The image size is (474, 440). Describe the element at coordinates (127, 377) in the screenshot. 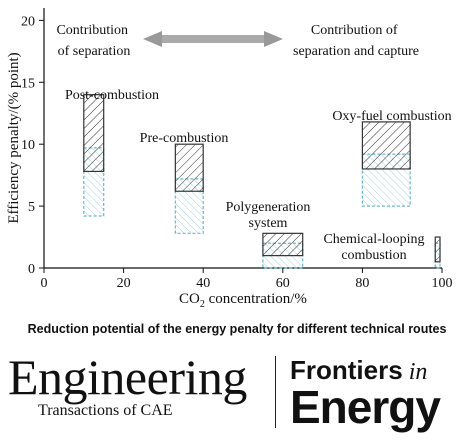

I see `engineering-logo-word: Engineering` at that location.